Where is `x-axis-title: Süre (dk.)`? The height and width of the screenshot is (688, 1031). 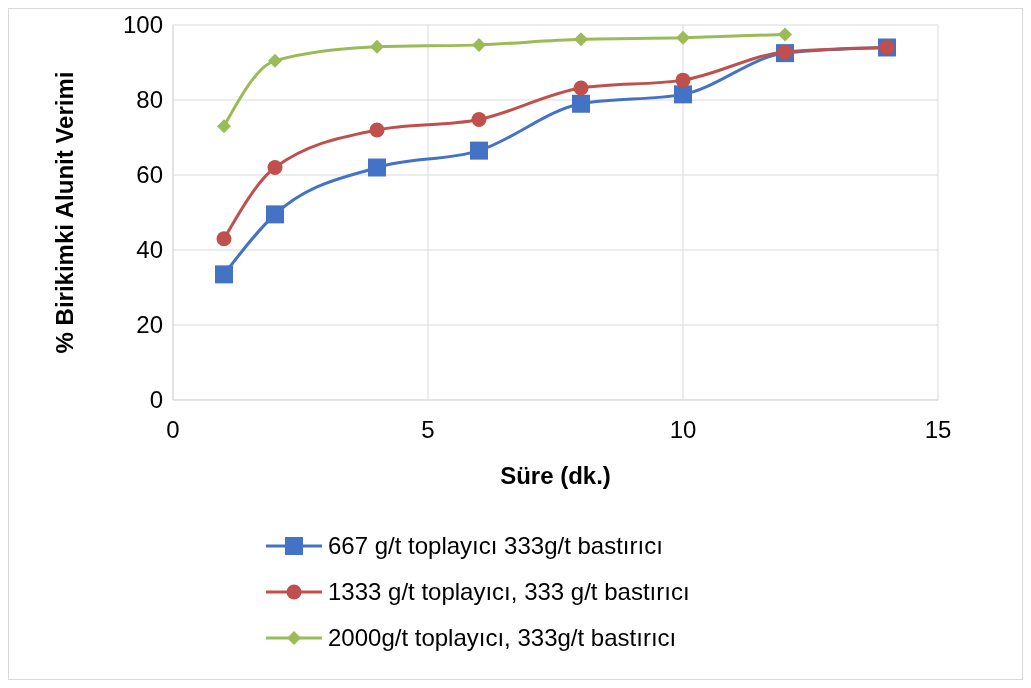 x-axis-title: Süre (dk.) is located at coordinates (555, 475).